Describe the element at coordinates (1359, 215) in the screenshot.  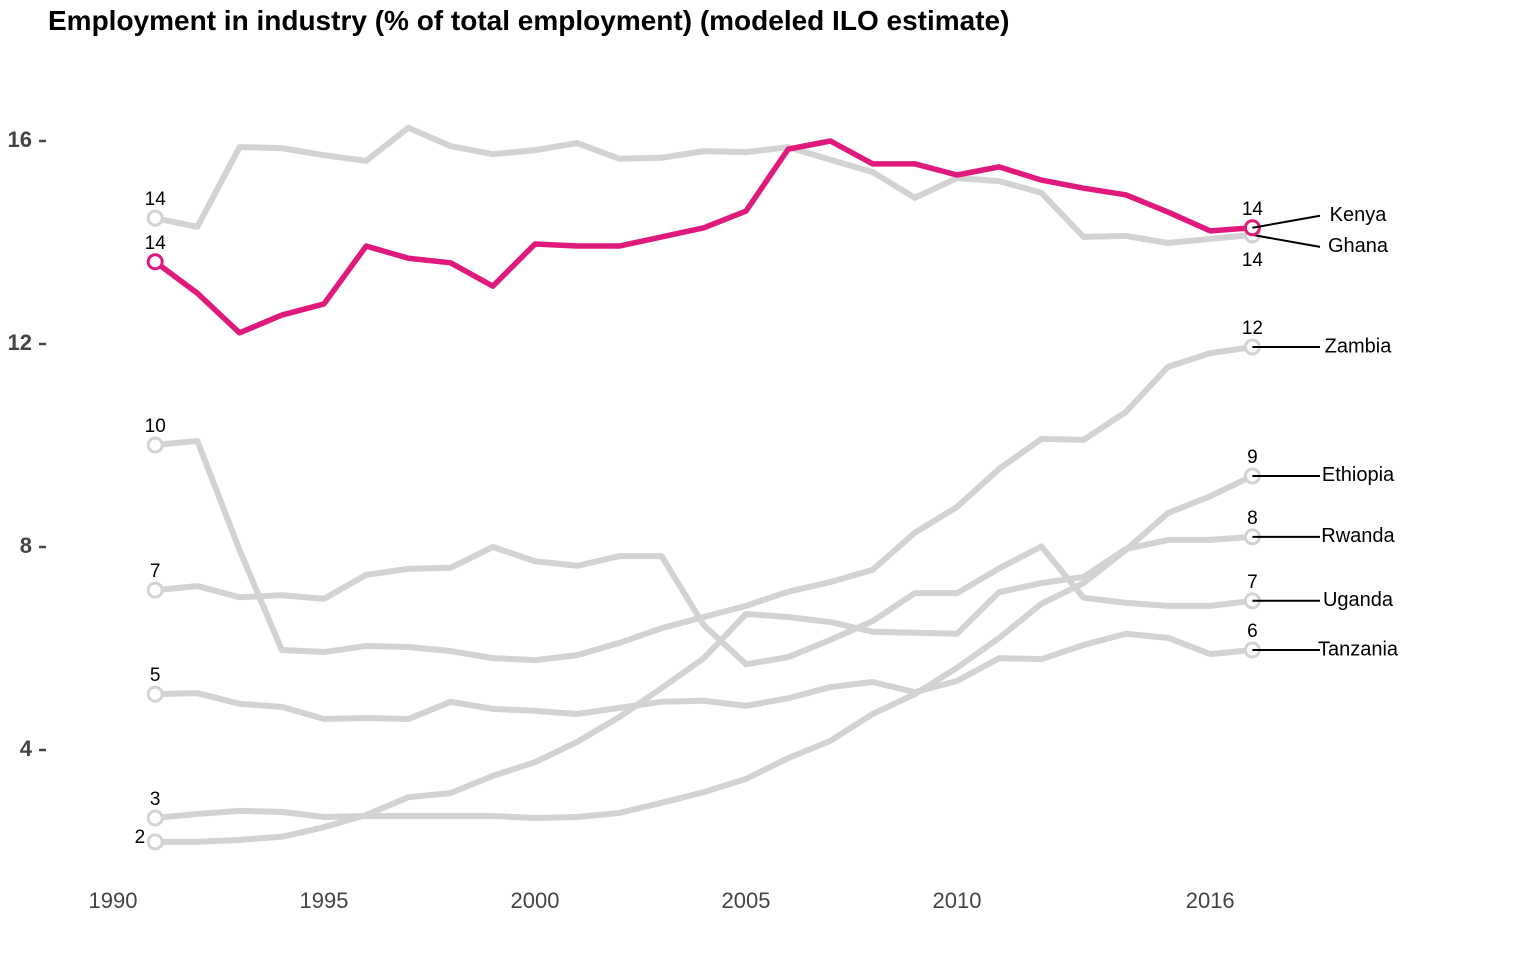
I see `series-name: Kenya` at that location.